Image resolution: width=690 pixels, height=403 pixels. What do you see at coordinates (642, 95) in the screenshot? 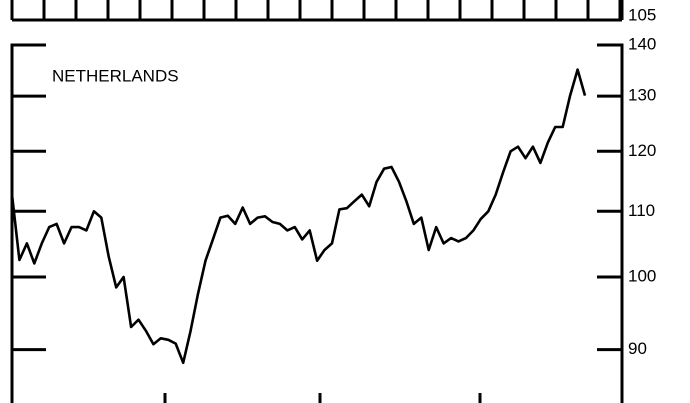
I see `y-tick-label: 130` at bounding box center [642, 95].